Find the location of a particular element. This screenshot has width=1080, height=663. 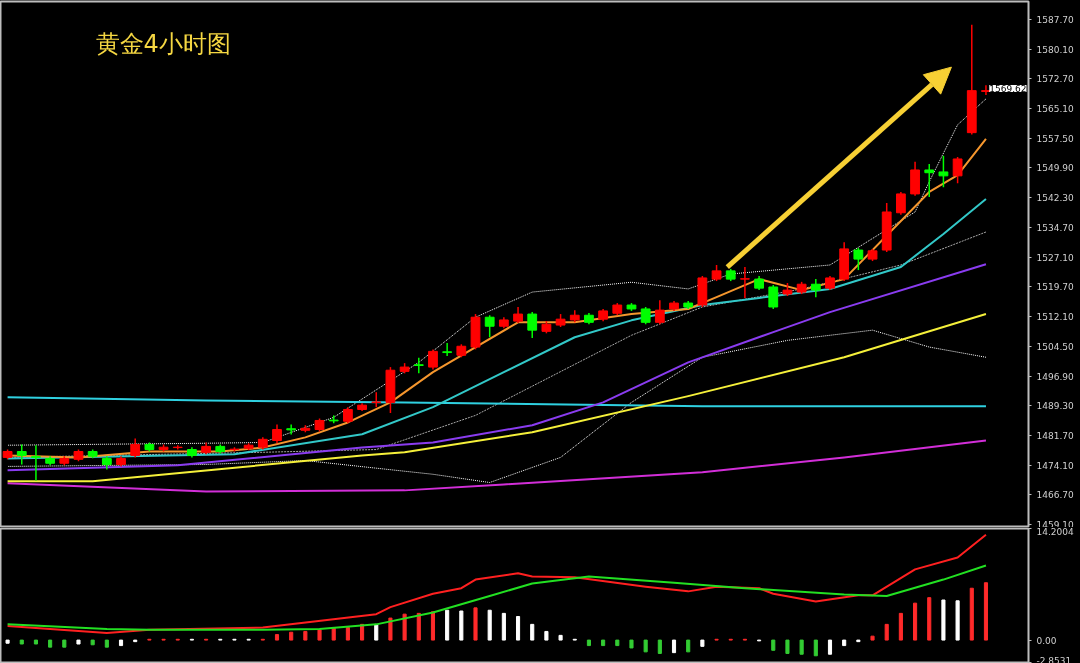

y-tick-label: 1549.90 is located at coordinates (1055, 168).